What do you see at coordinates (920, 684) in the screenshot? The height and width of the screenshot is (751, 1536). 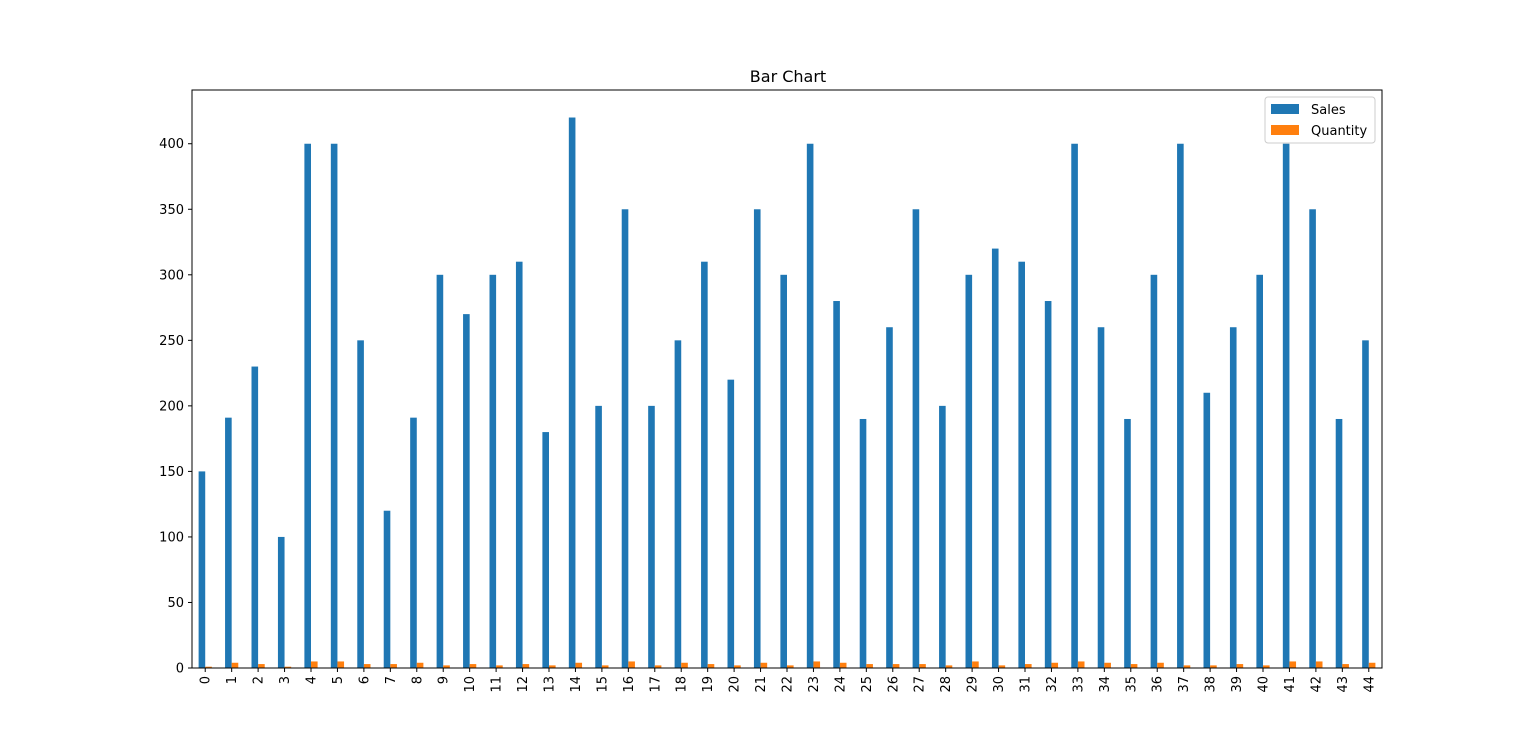 I see `x-tick-label: 27` at bounding box center [920, 684].